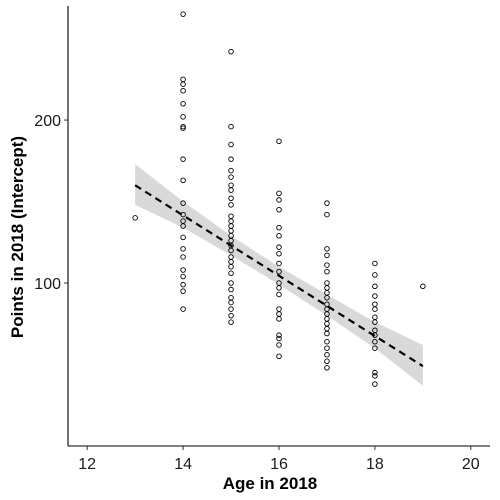 The image size is (500, 500). I want to click on x-axis-title: Age in 2018, so click(270, 483).